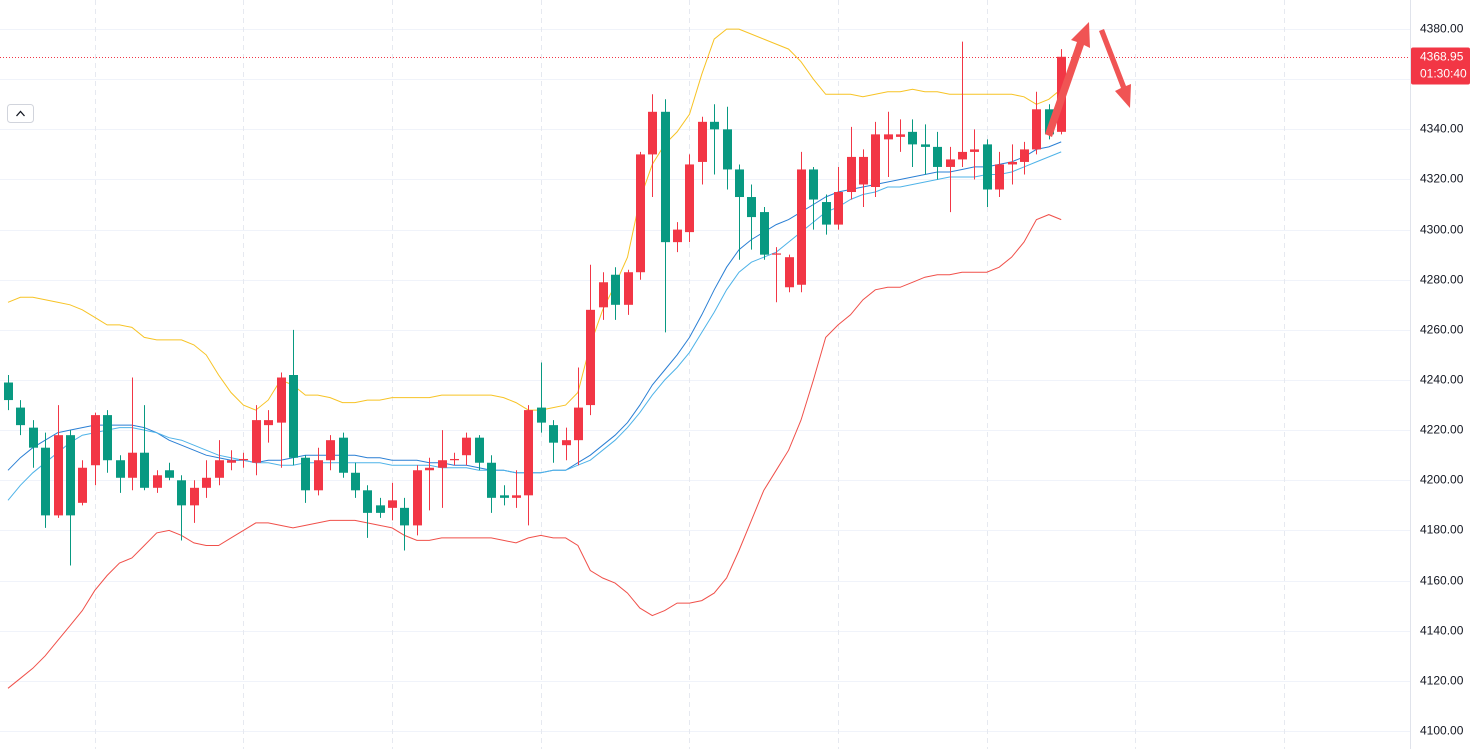 The height and width of the screenshot is (749, 1474). I want to click on last-price-box, so click(1440, 66).